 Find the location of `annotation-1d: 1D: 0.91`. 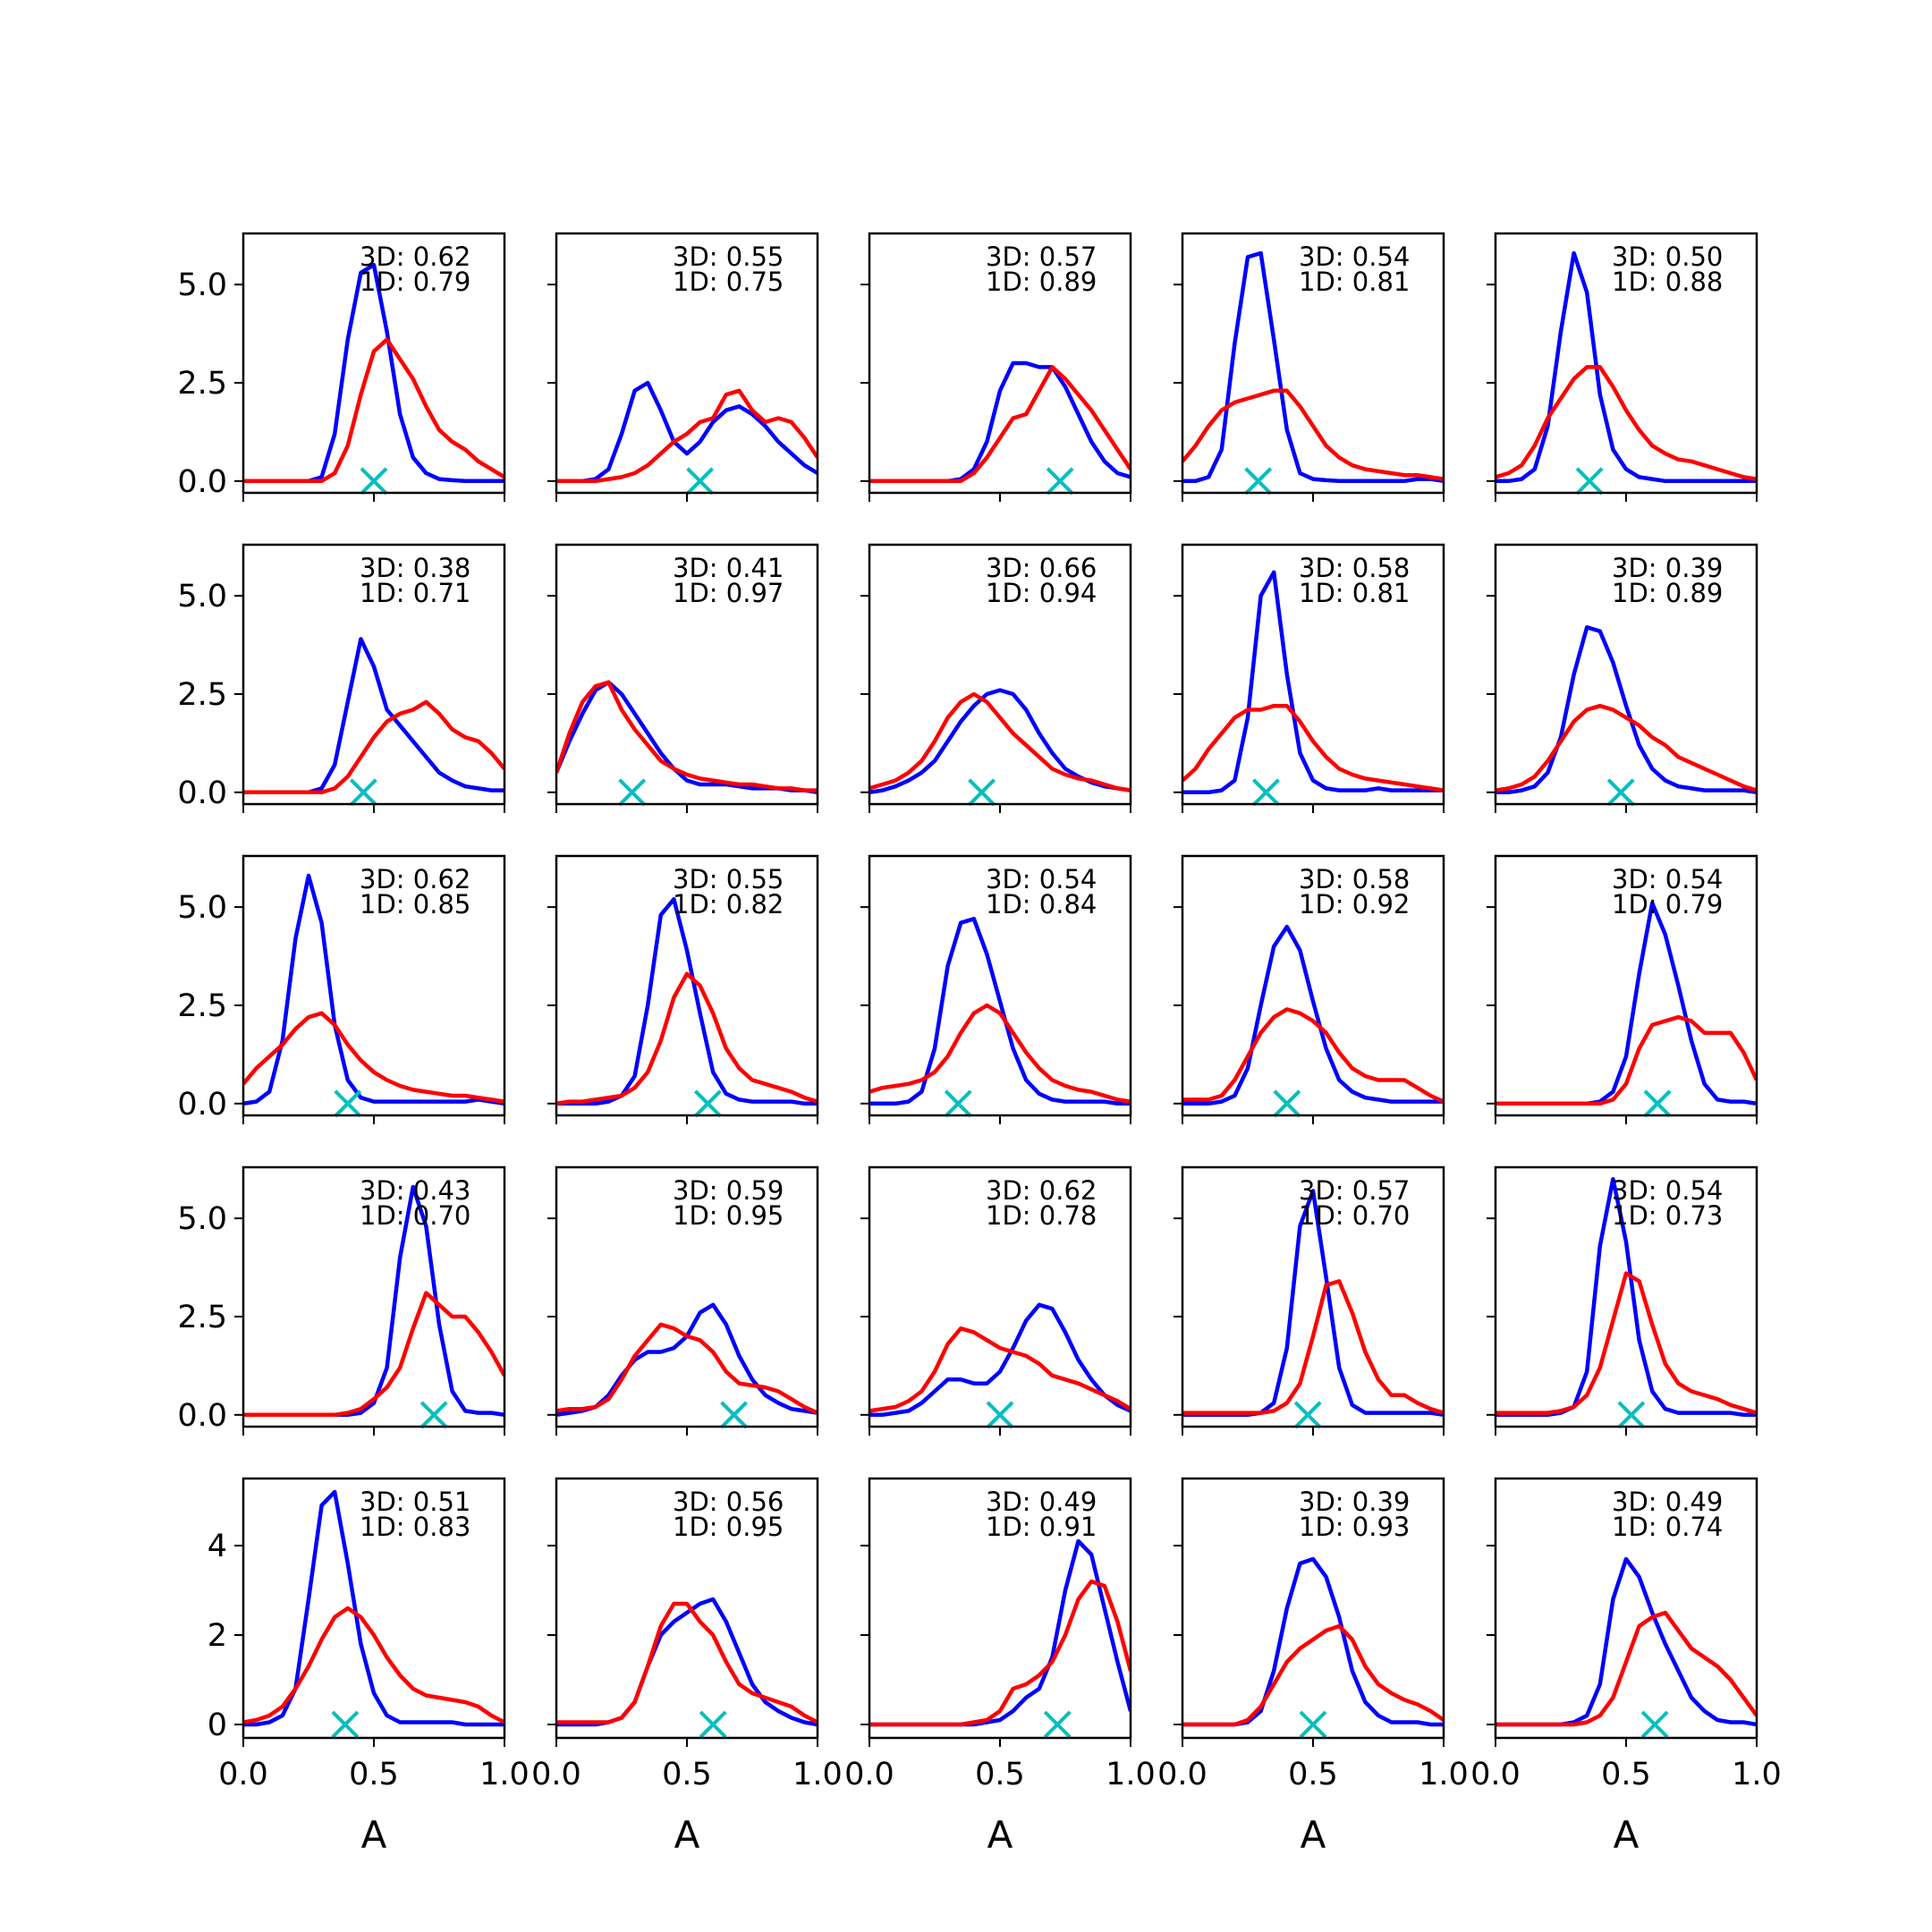

annotation-1d: 1D: 0.91 is located at coordinates (1041, 1527).